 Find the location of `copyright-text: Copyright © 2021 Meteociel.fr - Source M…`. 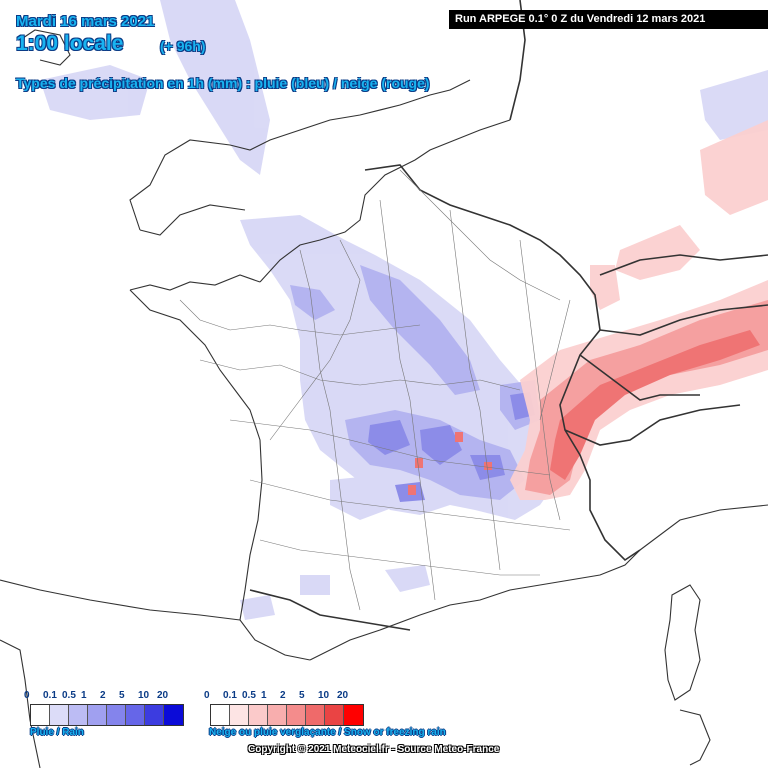

copyright-text: Copyright © 2021 Meteociel.fr - Source M… is located at coordinates (374, 749).